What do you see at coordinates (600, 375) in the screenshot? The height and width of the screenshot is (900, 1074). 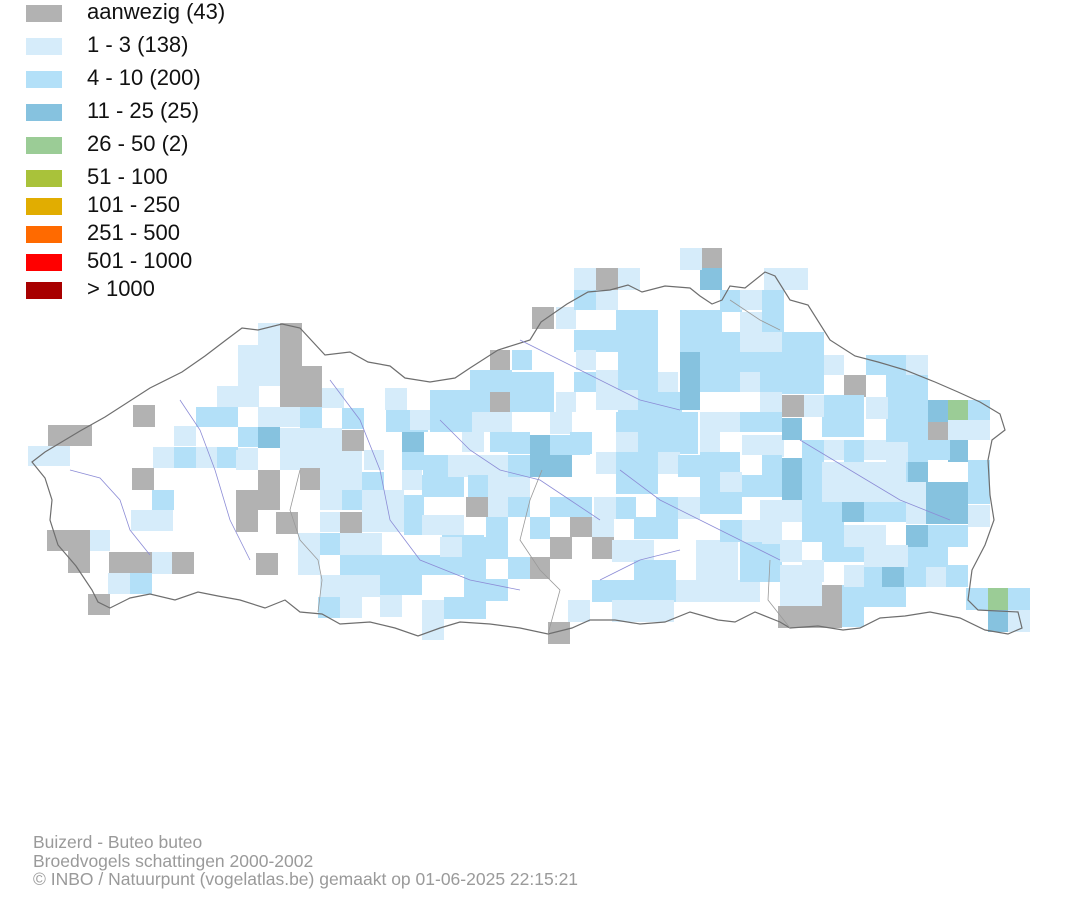 I see `river` at bounding box center [600, 375].